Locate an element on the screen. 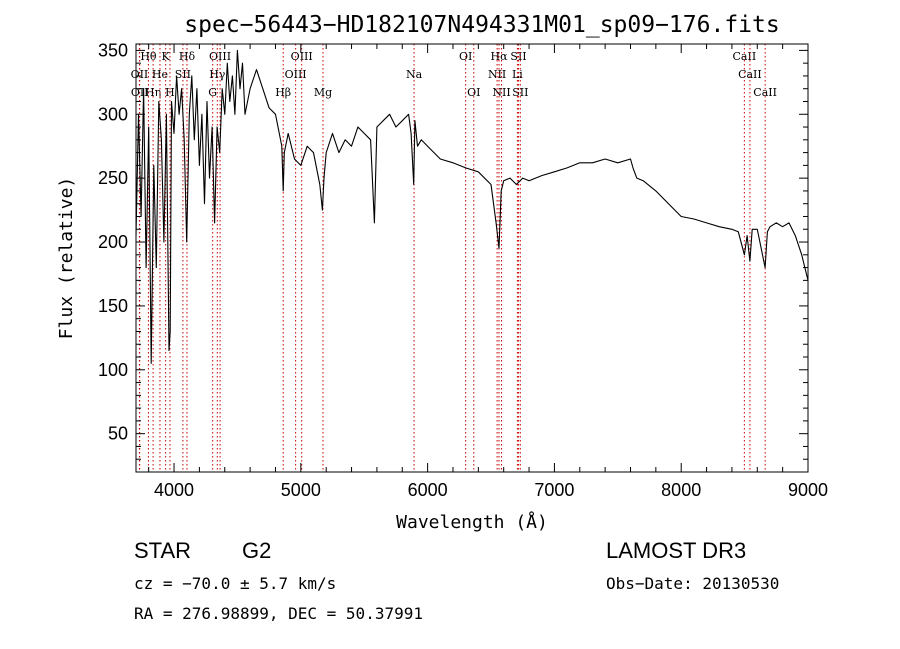 The width and height of the screenshot is (900, 649). line-label-22: SII is located at coordinates (518, 56).